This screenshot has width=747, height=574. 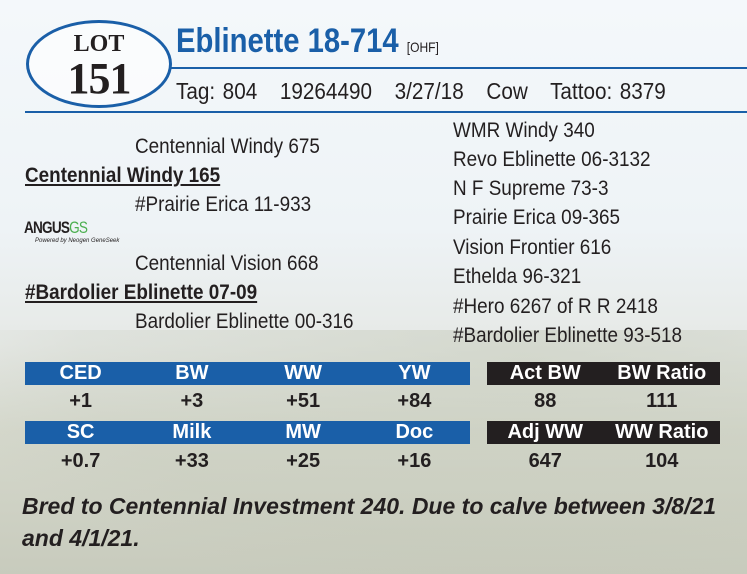 What do you see at coordinates (603, 373) in the screenshot?
I see `actual-header-row-1: Act BW BW Ratio` at bounding box center [603, 373].